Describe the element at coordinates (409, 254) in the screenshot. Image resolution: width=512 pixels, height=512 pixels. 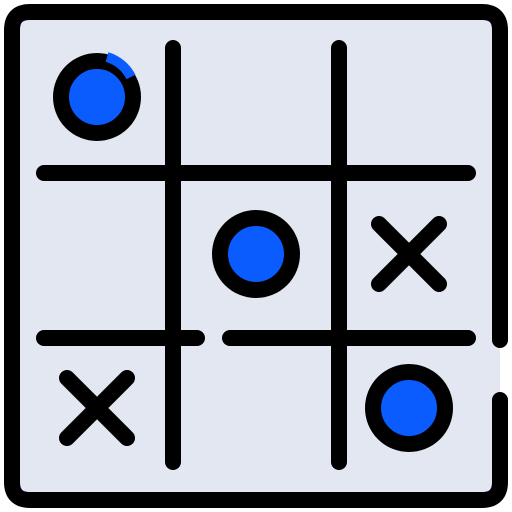
I see `x-mark-r2c3` at that location.